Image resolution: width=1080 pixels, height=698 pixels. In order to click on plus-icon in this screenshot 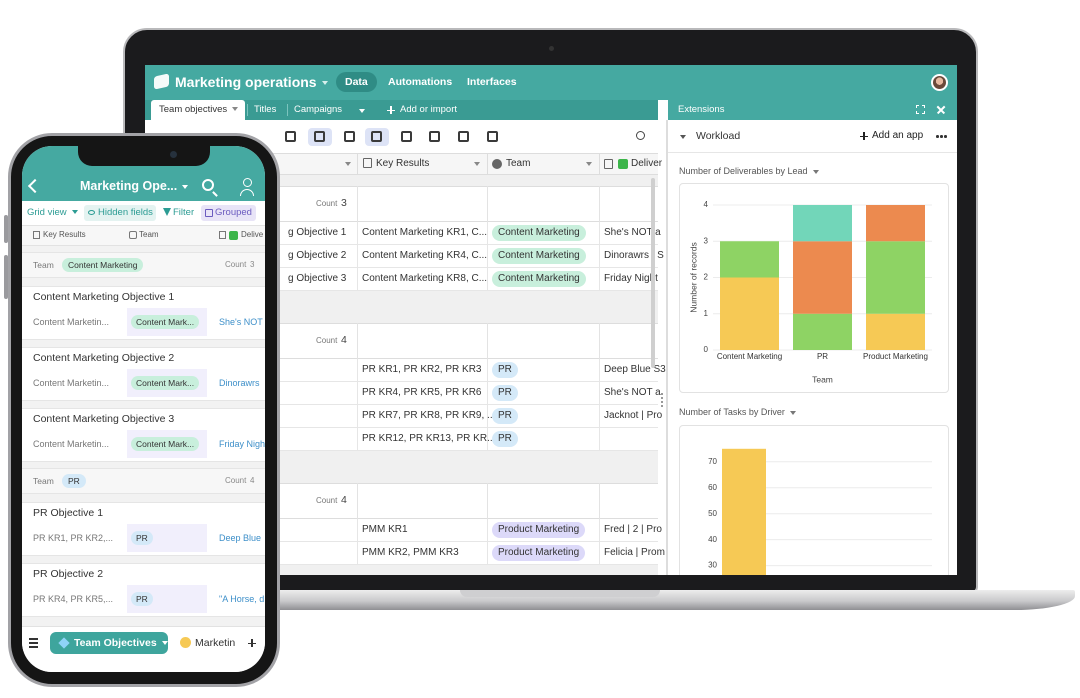, I will do `click(864, 136)`.